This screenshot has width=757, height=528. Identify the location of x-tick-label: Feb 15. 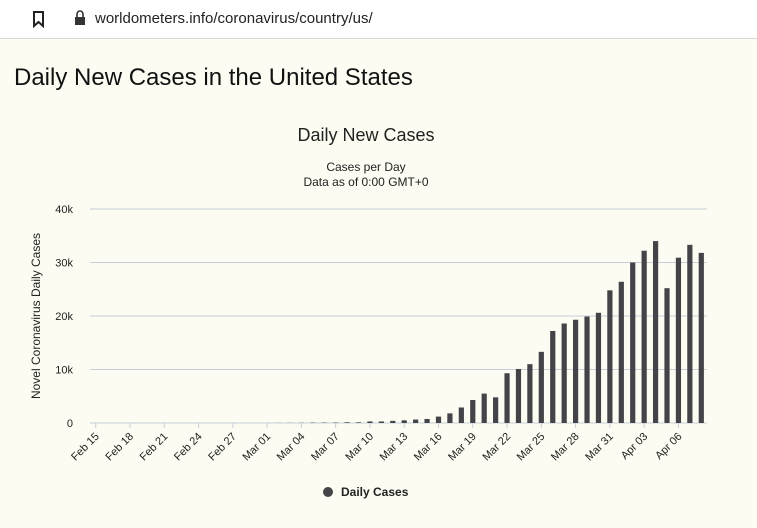
(85, 447).